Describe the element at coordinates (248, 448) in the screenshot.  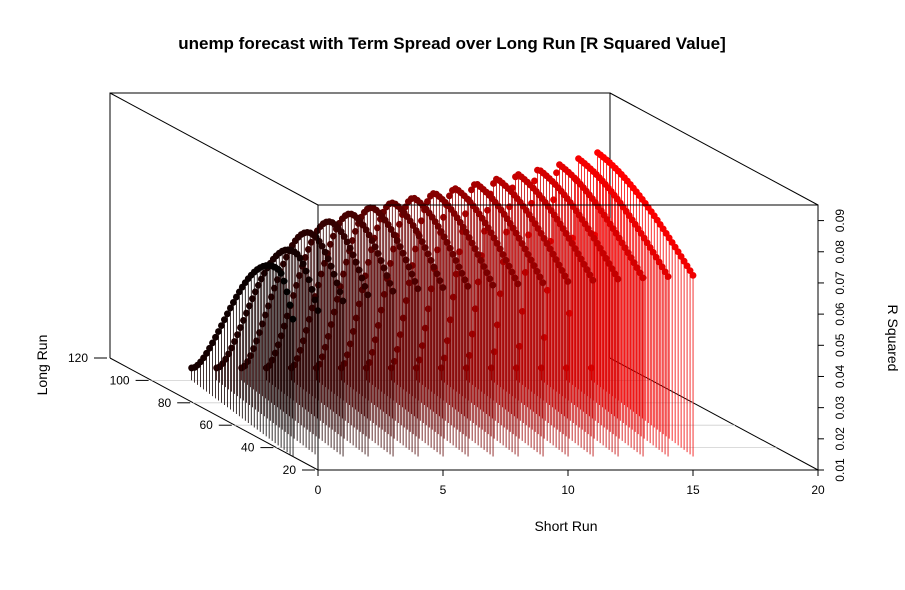
I see `y-tick-label: 40` at that location.